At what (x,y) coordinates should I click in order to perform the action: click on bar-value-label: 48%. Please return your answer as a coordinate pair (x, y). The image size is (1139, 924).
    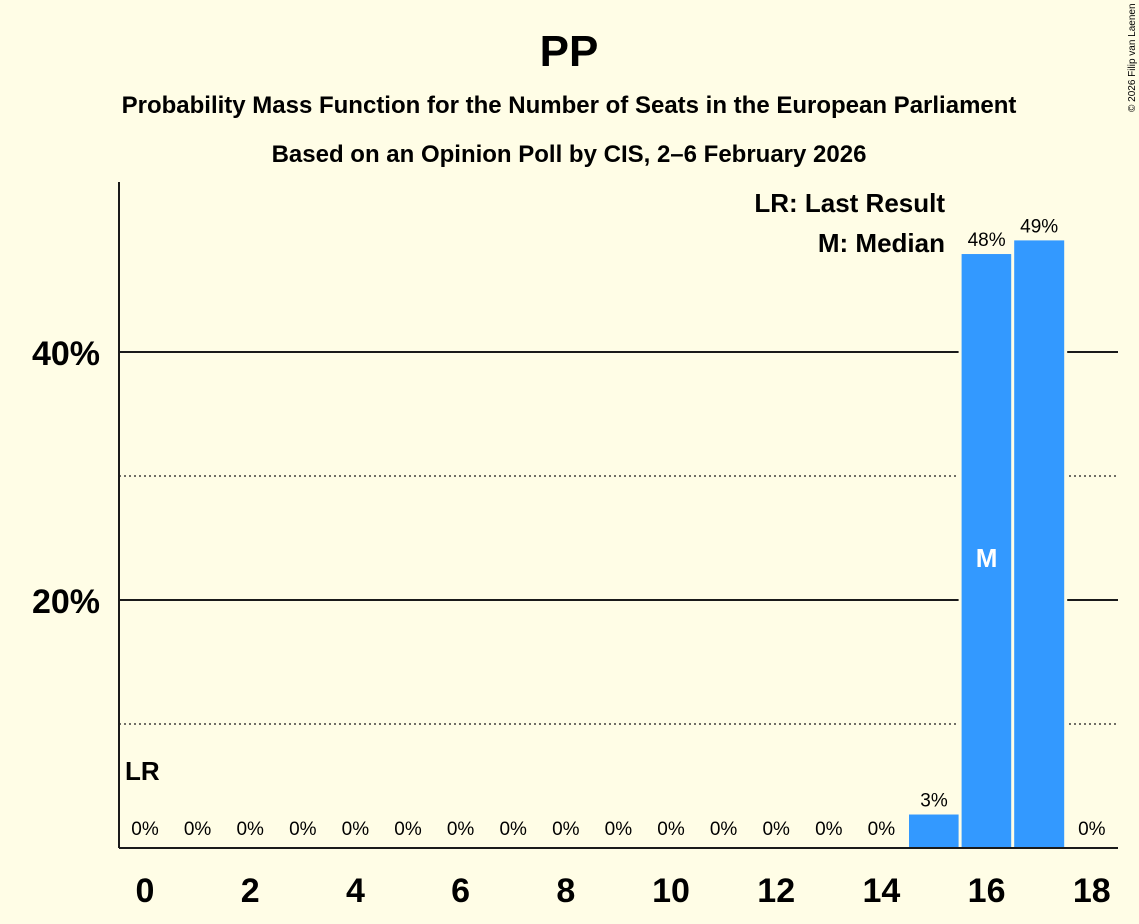
    Looking at the image, I should click on (987, 240).